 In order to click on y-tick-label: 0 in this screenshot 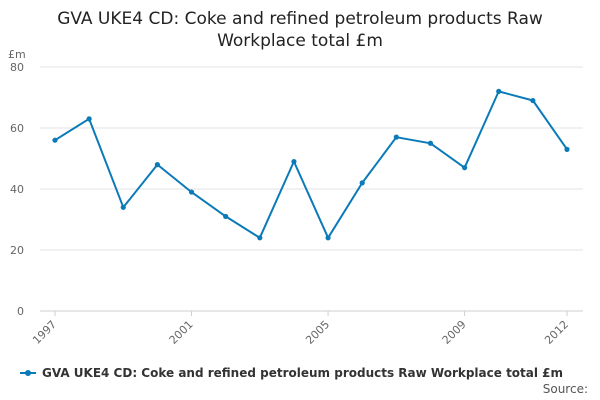, I will do `click(20, 311)`.